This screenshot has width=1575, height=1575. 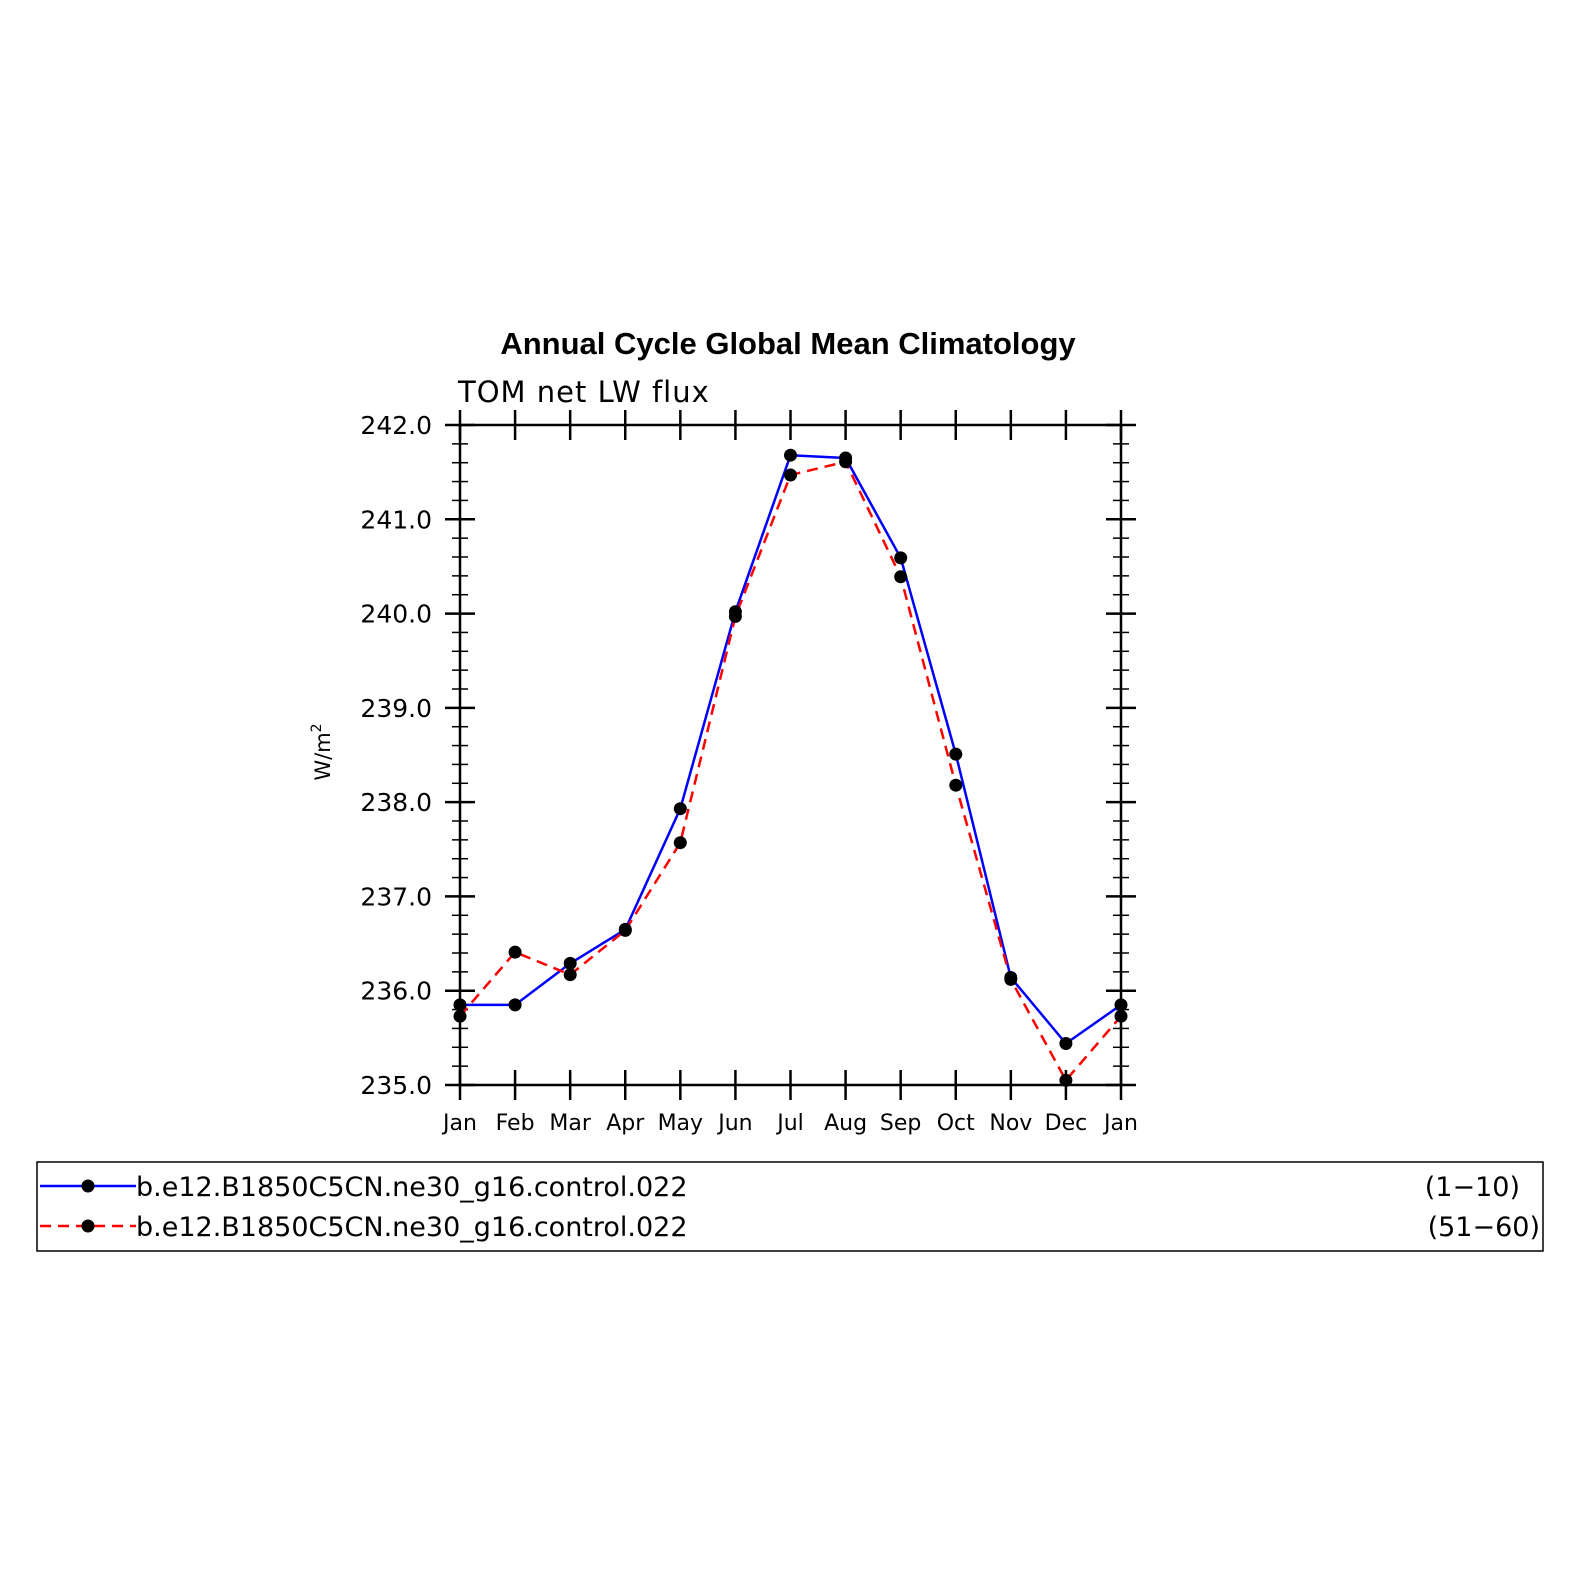 I want to click on x-tick-label: Nov, so click(x=1010, y=1123).